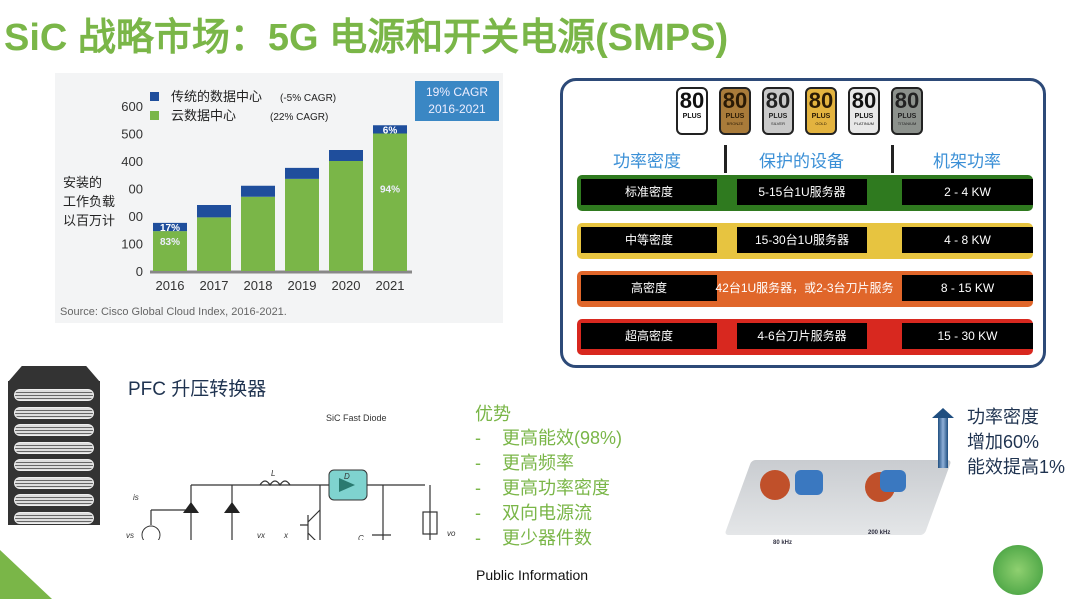 This screenshot has width=1080, height=599. I want to click on diode-label: SiC Fast Diode, so click(356, 418).